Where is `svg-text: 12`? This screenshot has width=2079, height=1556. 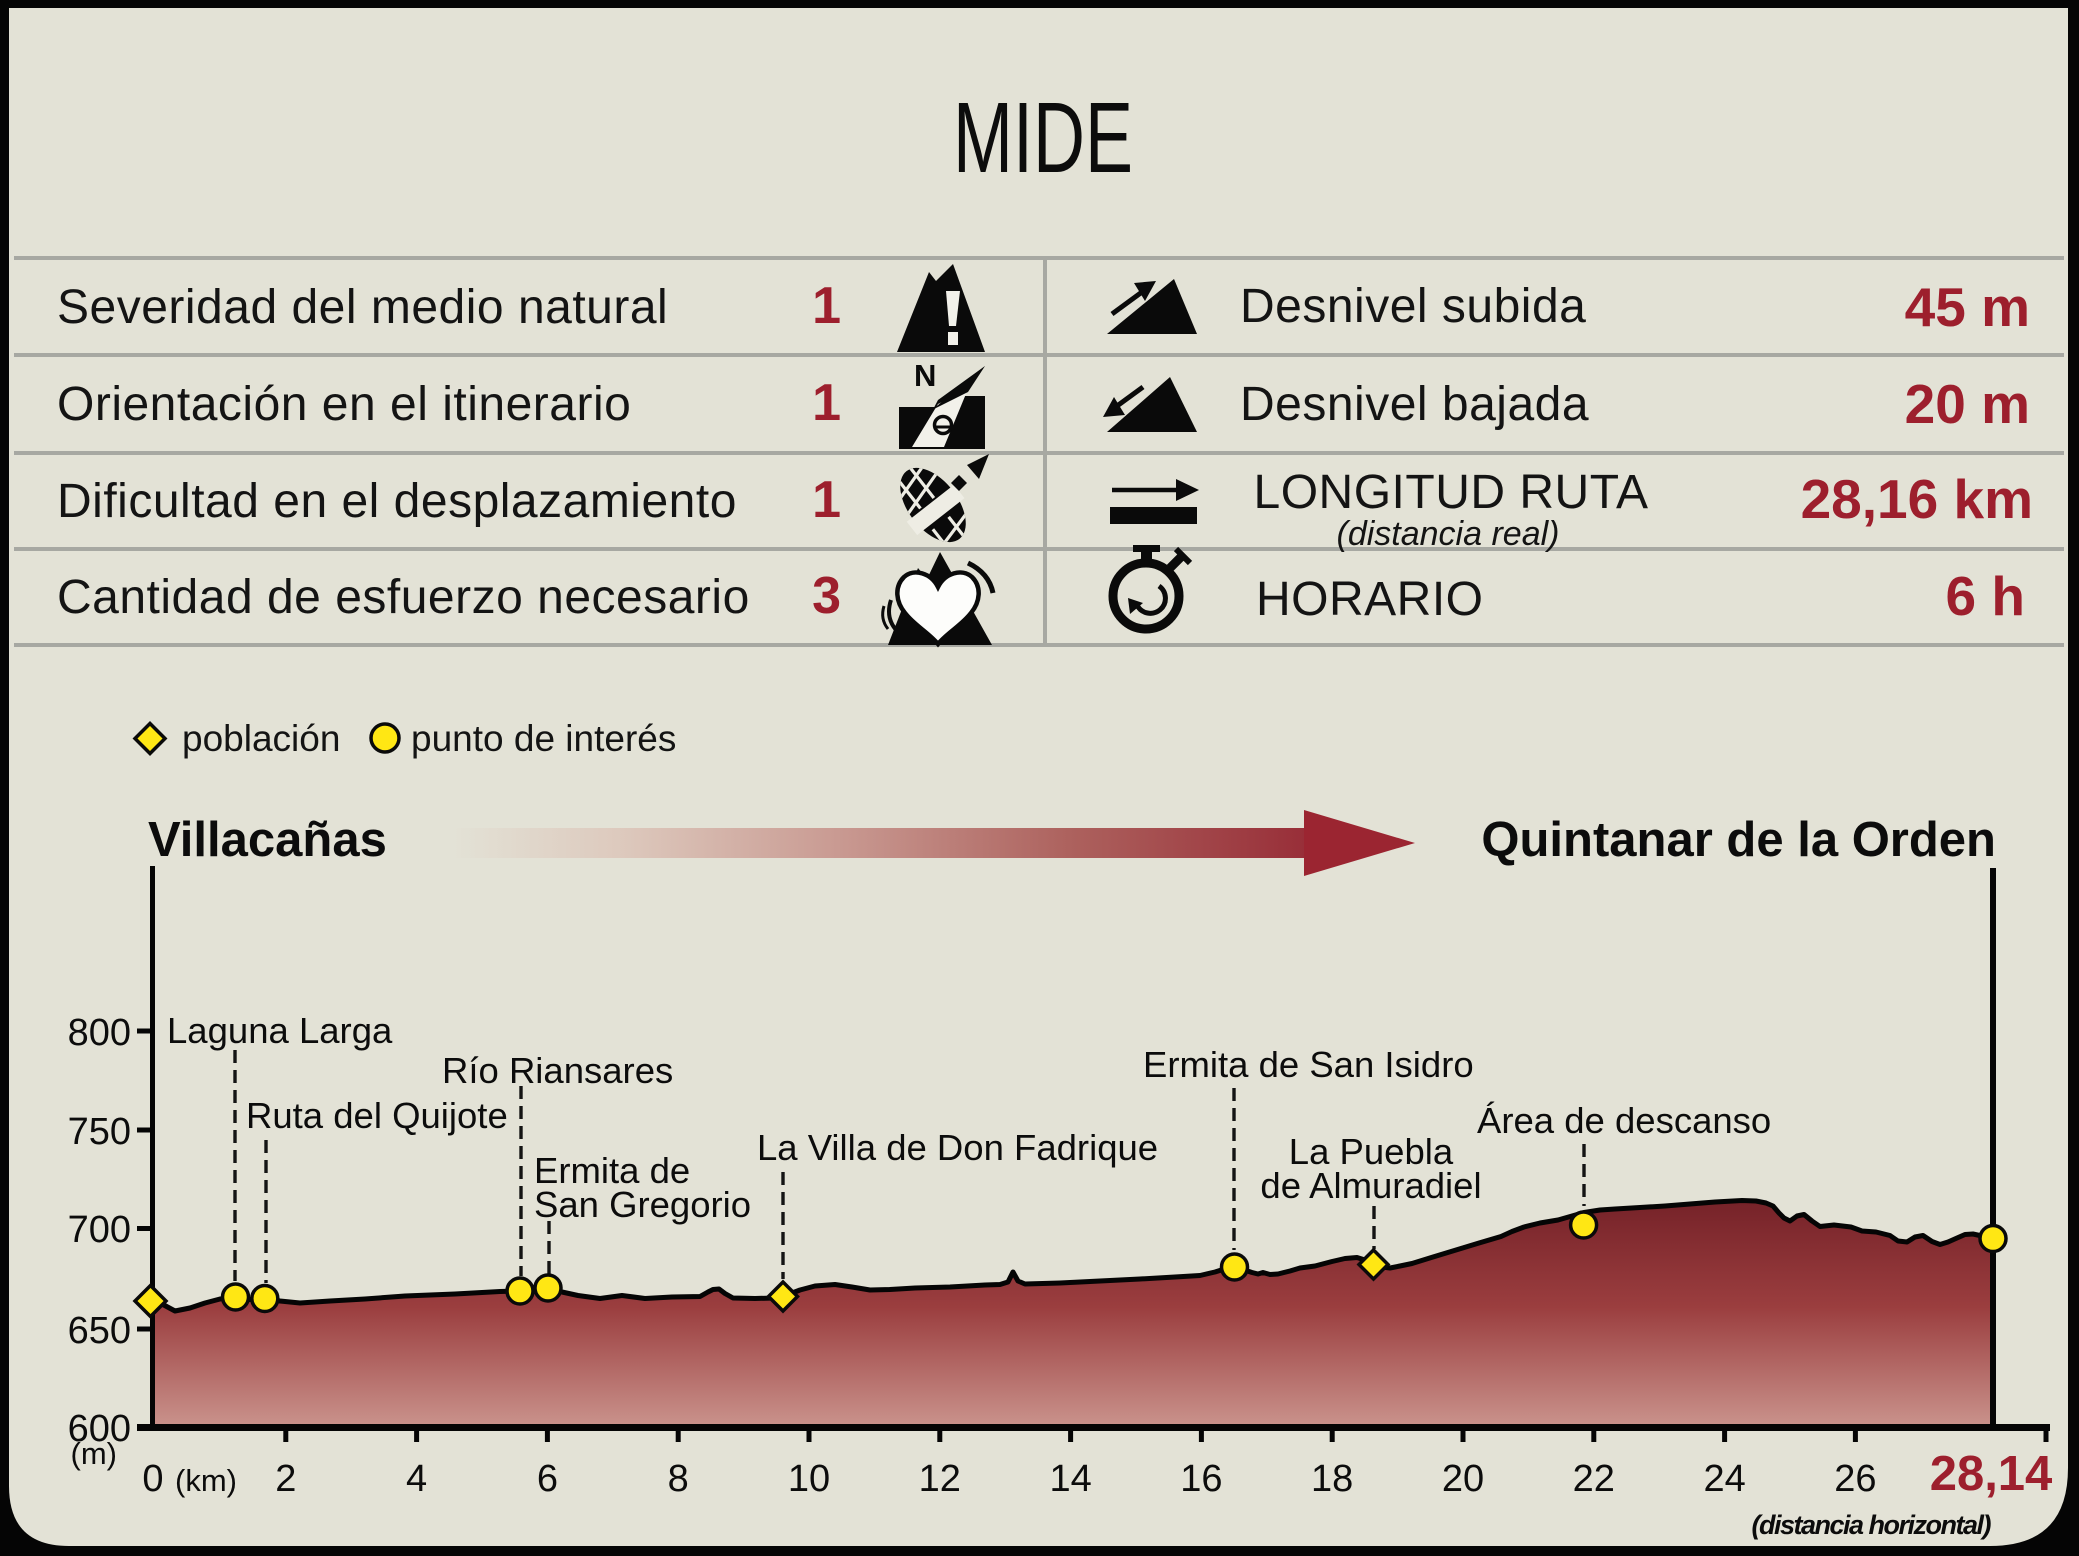
svg-text: 12 is located at coordinates (940, 1479).